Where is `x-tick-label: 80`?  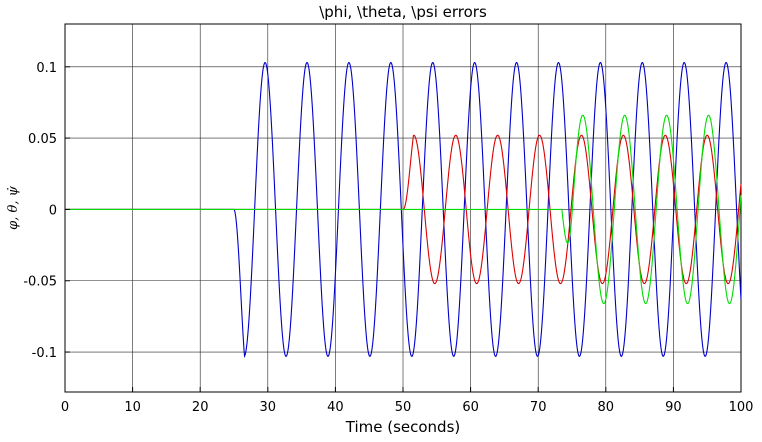 x-tick-label: 80 is located at coordinates (606, 407).